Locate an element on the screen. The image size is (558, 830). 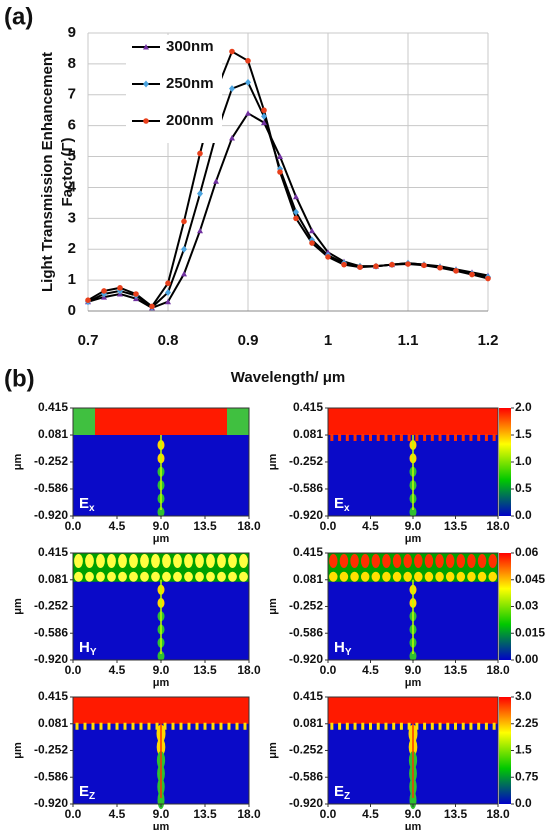
field-edge is located at coordinates (238, 421).